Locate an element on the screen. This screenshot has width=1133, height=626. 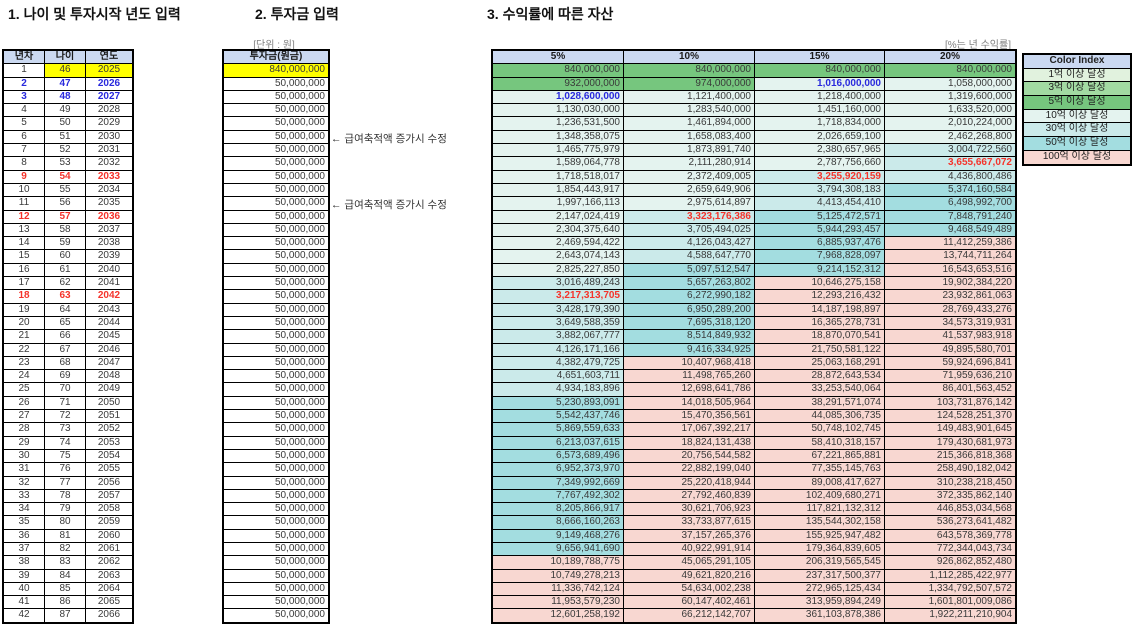
asset-cell: 2,026,659,100 is located at coordinates (819, 137).